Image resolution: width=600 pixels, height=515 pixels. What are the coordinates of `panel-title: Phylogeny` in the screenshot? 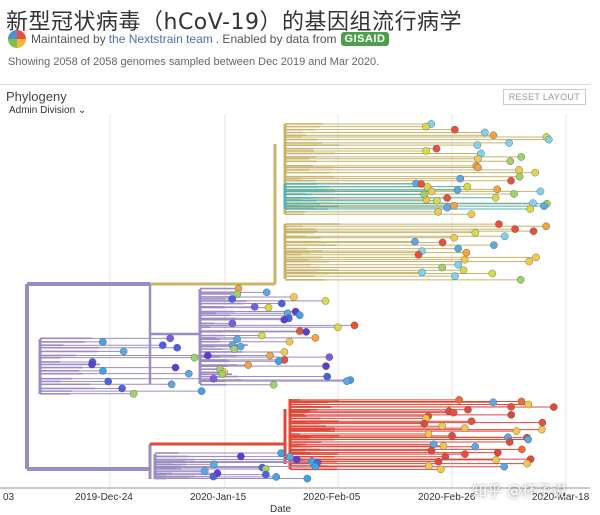 It's located at (36, 96).